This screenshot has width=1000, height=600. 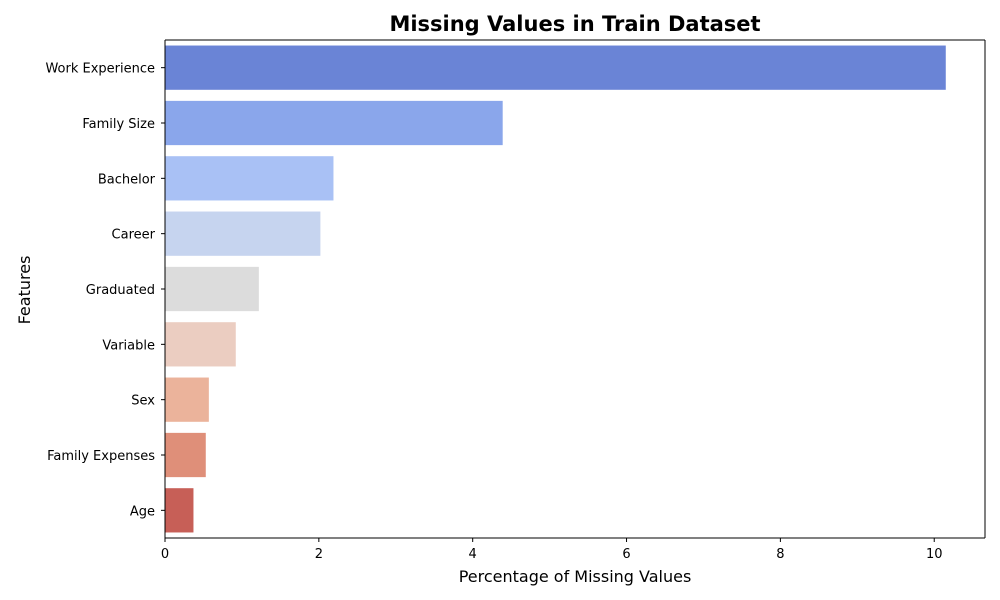 What do you see at coordinates (200, 344) in the screenshot?
I see `bar-variable` at bounding box center [200, 344].